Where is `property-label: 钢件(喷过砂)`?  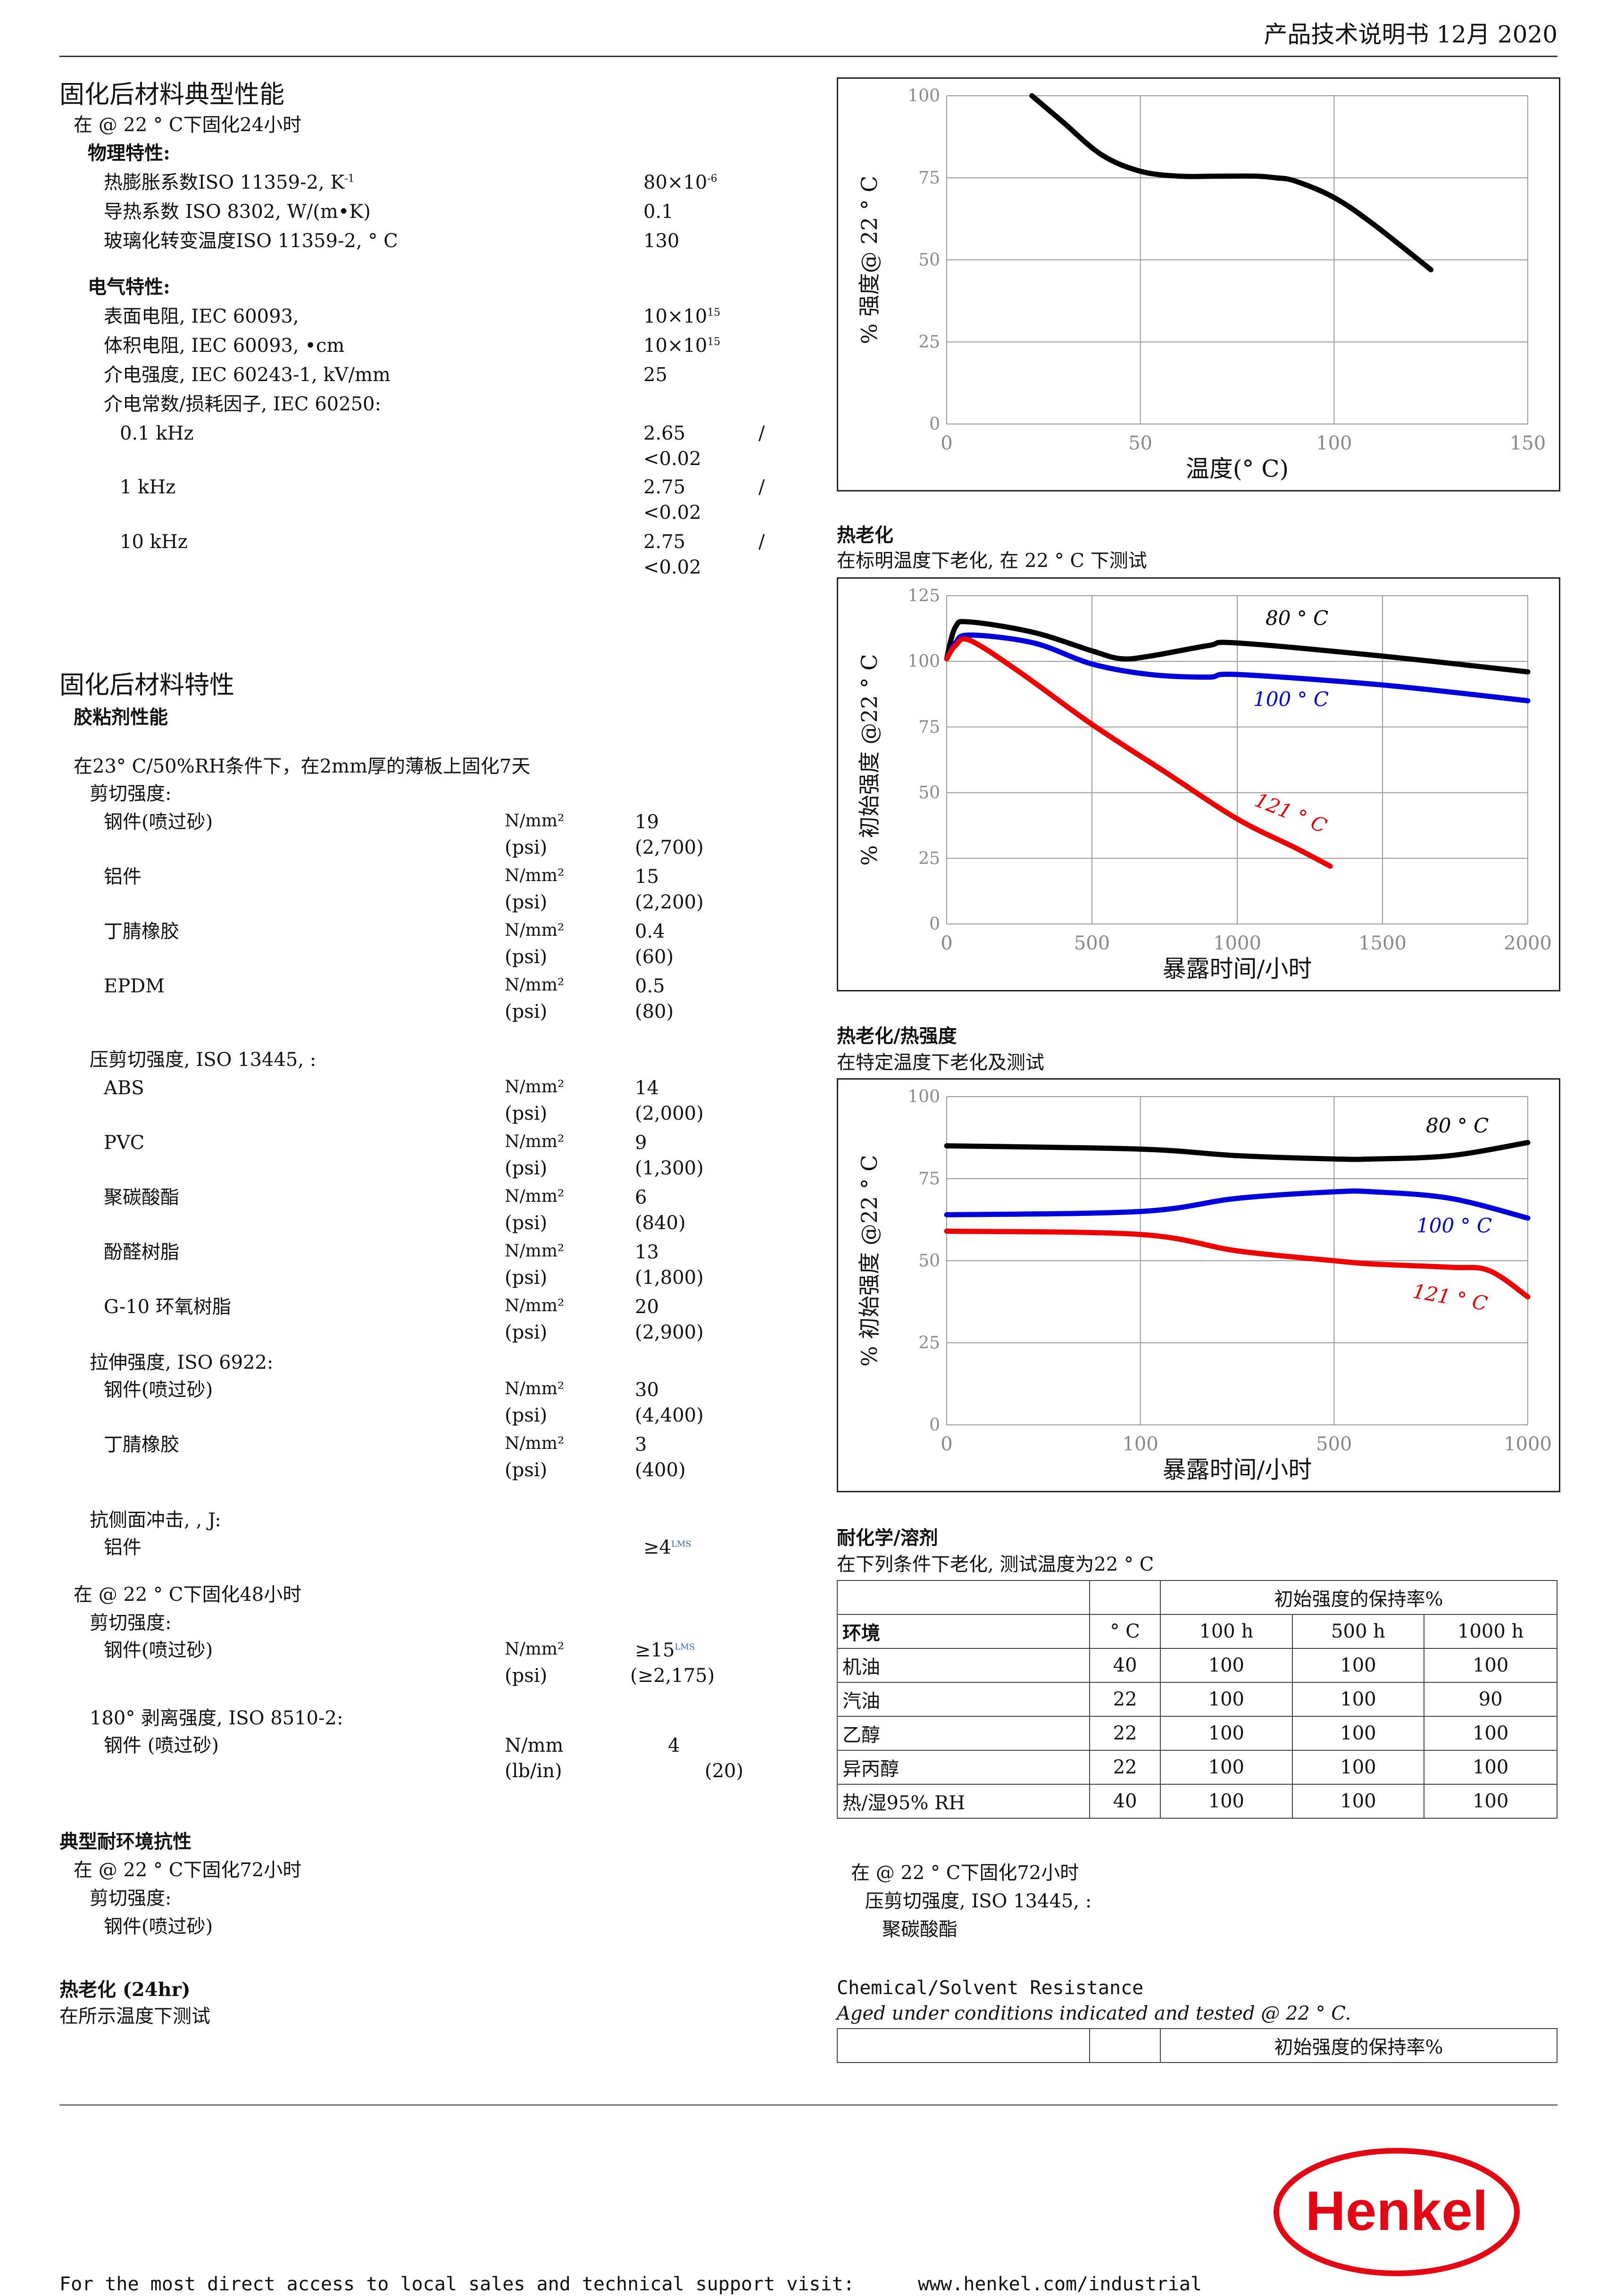 property-label: 钢件(喷过砂) is located at coordinates (158, 1390).